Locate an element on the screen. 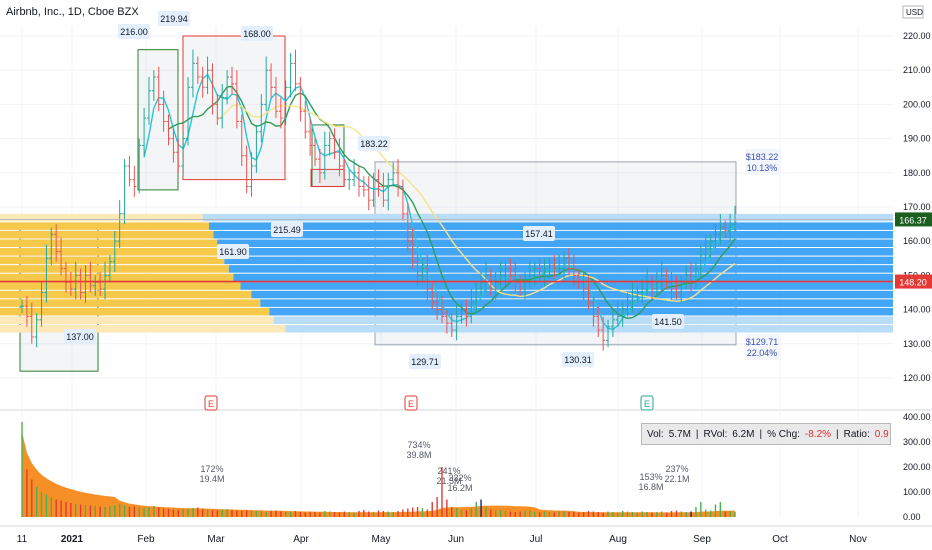 This screenshot has height=550, width=932. chg-label: % Chg: is located at coordinates (783, 434).